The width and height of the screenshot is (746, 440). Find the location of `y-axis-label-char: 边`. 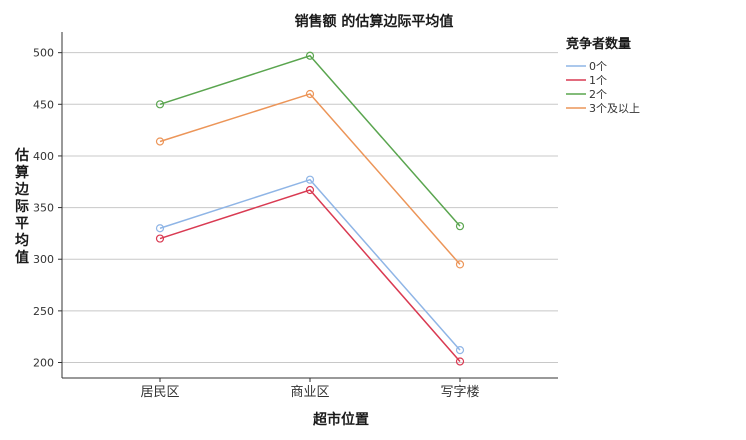

y-axis-label-char: 边 is located at coordinates (22, 190).